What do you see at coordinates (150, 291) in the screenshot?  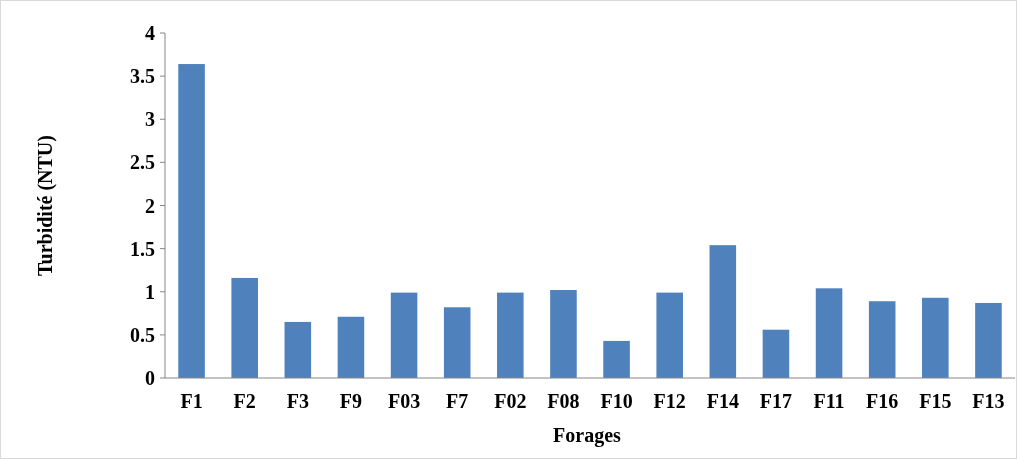 I see `y-tick-label: 1` at bounding box center [150, 291].